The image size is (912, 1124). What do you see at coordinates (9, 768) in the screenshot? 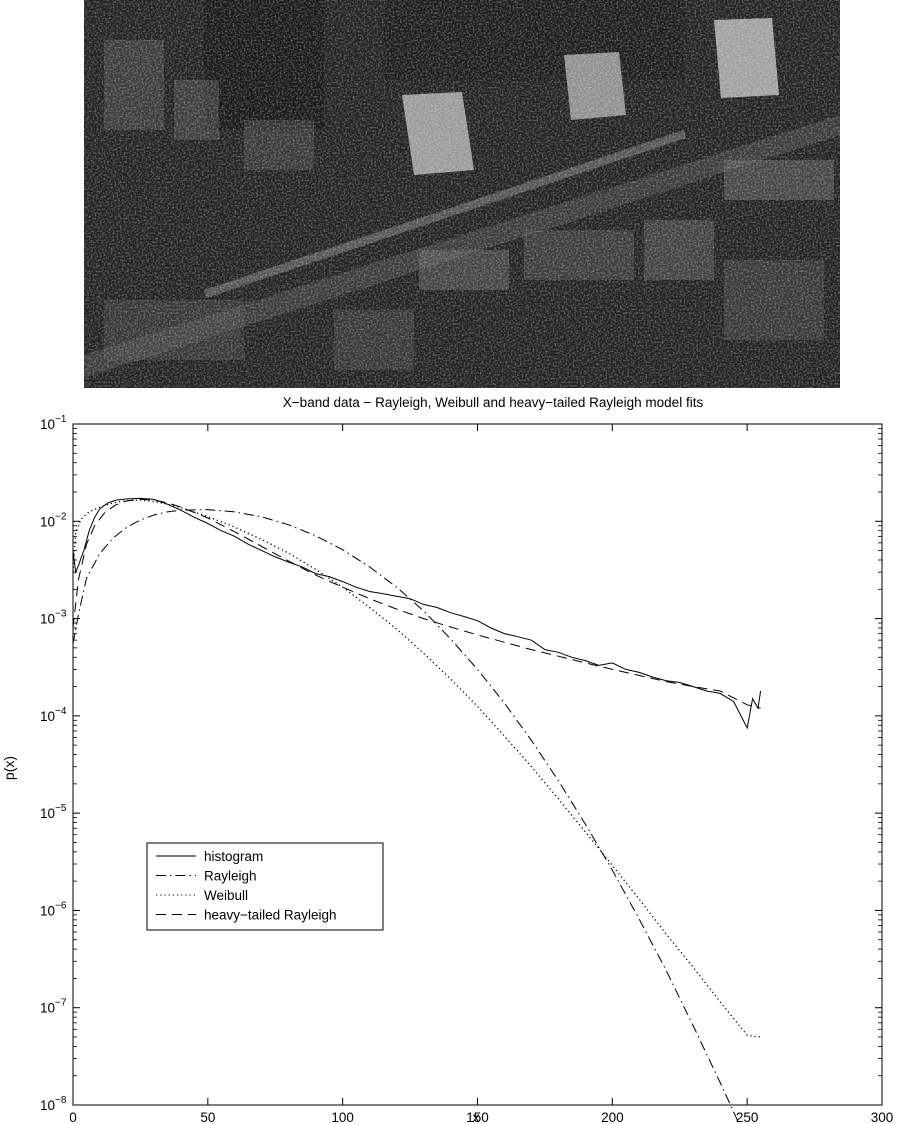
I see `y-axis-label: p(x)` at bounding box center [9, 768].